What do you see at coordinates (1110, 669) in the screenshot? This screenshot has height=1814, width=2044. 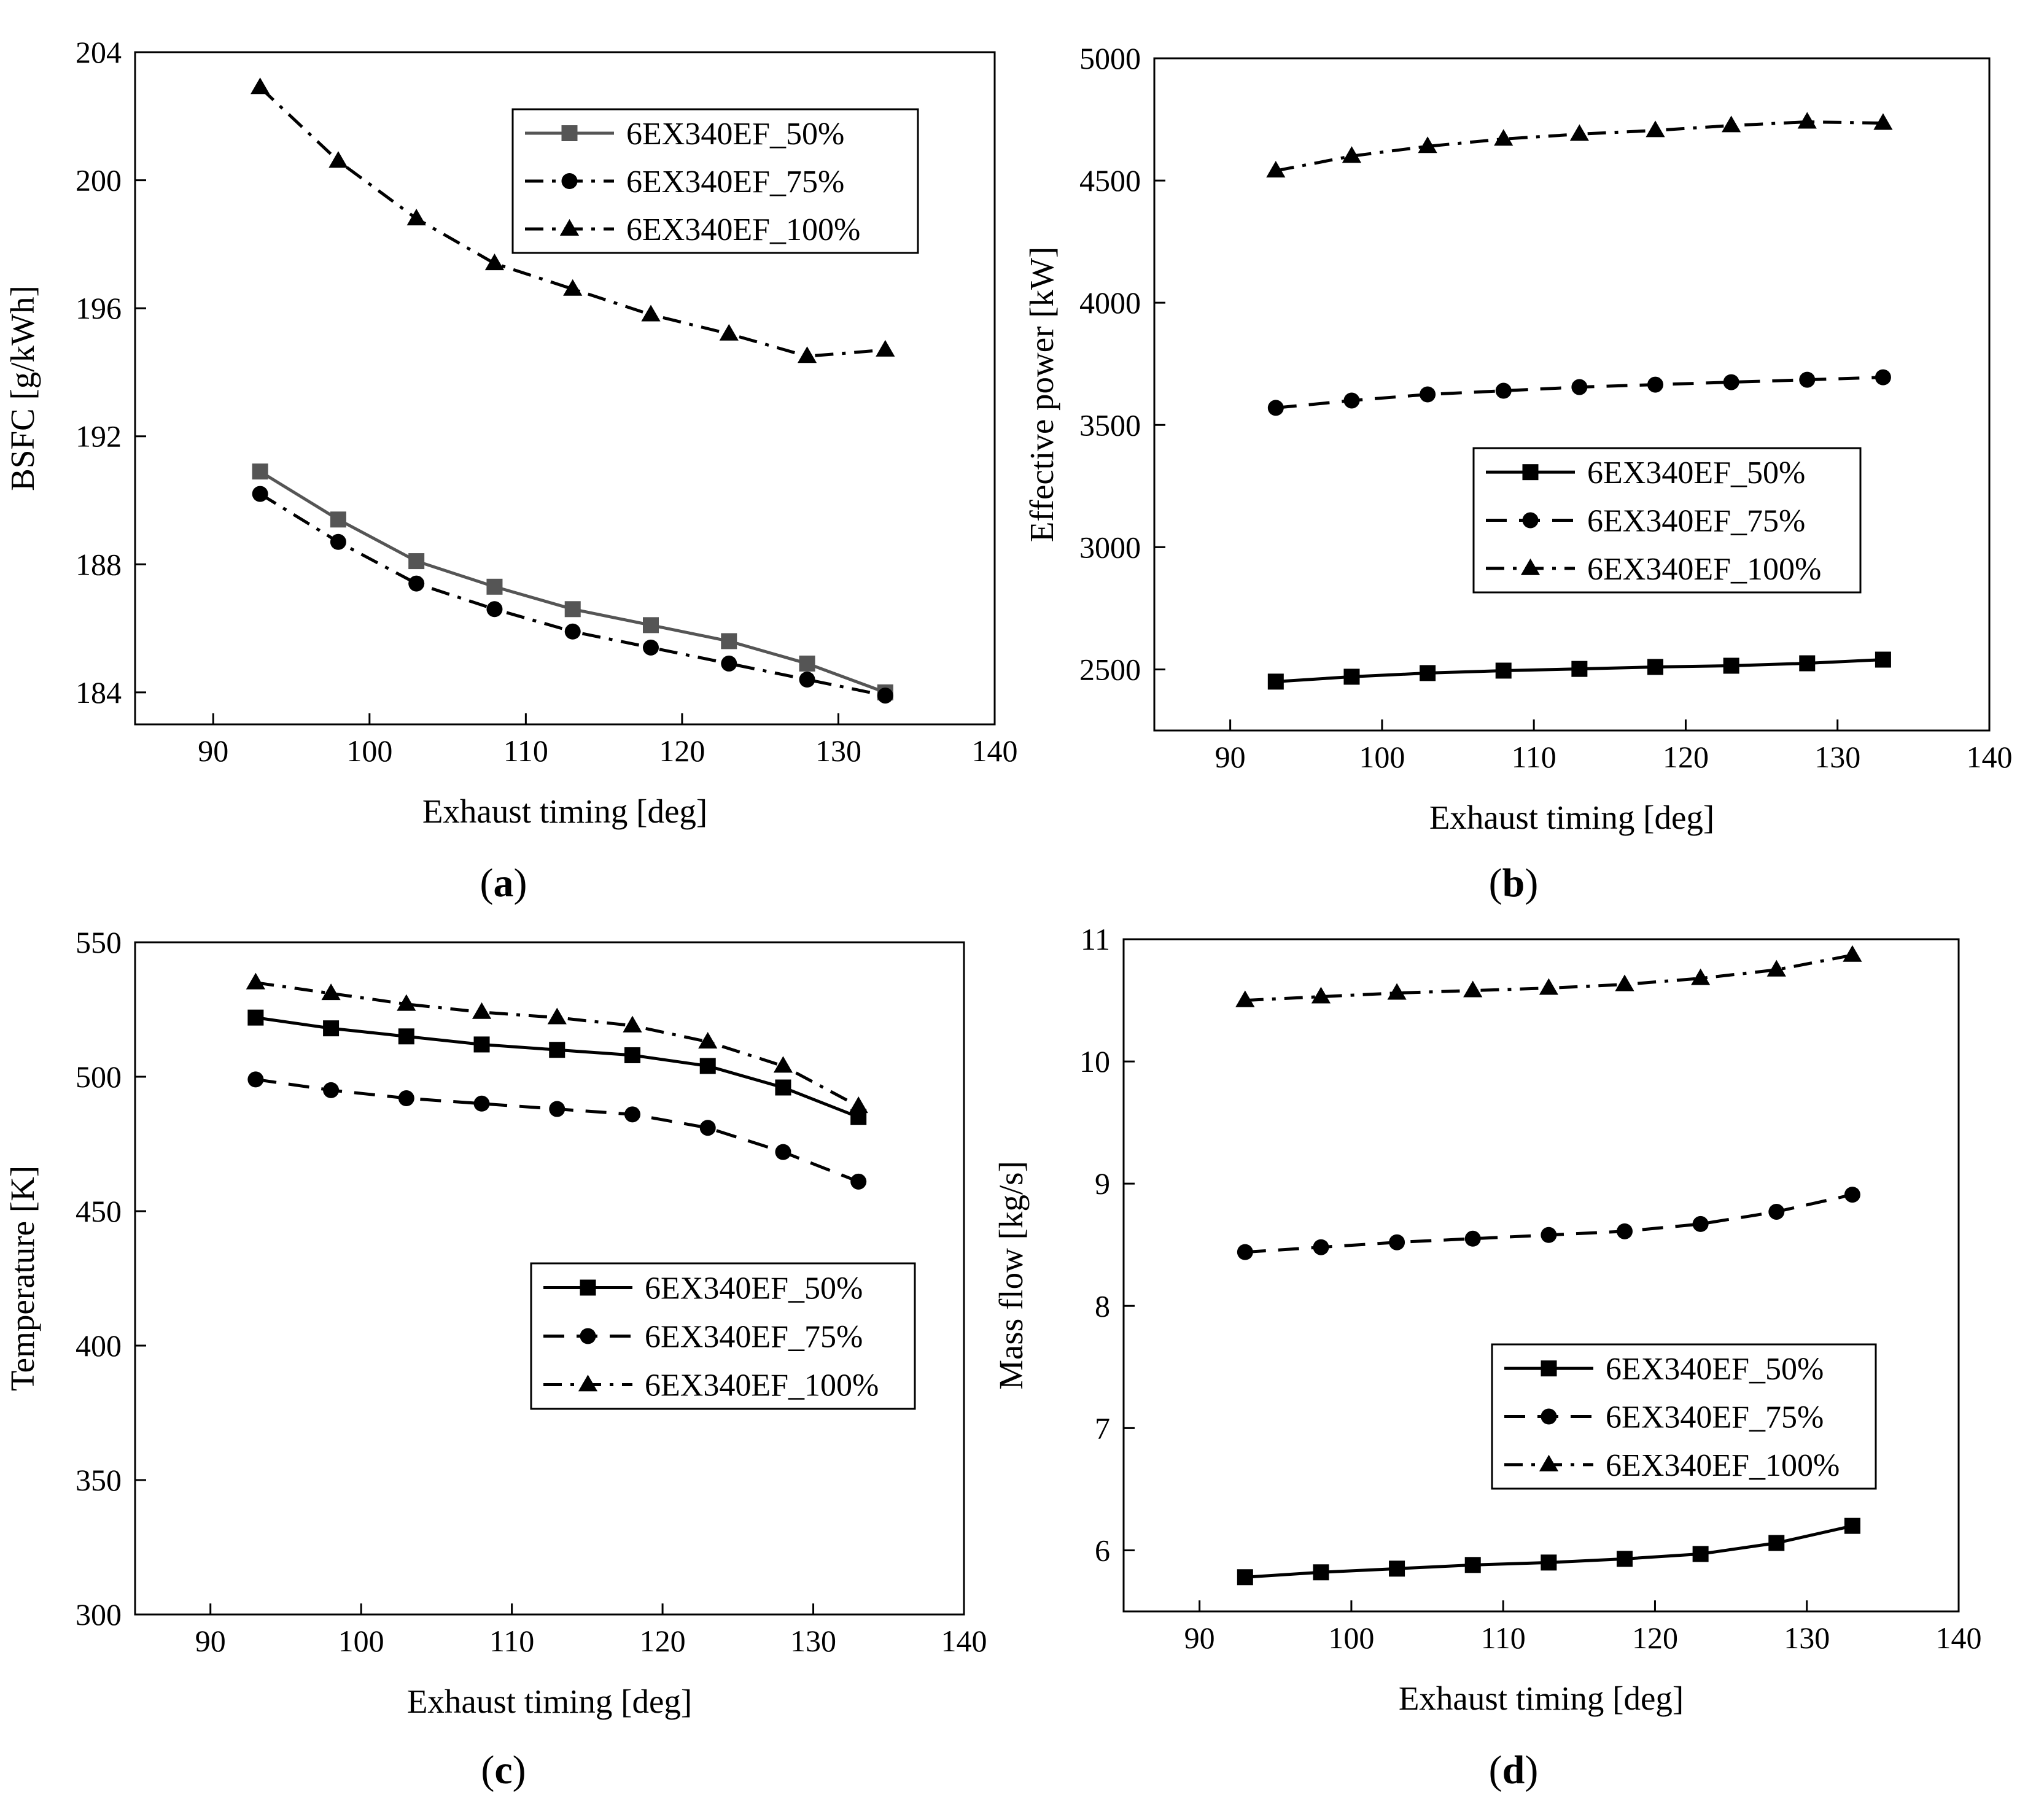 I see `y-tick-label: 2500` at bounding box center [1110, 669].